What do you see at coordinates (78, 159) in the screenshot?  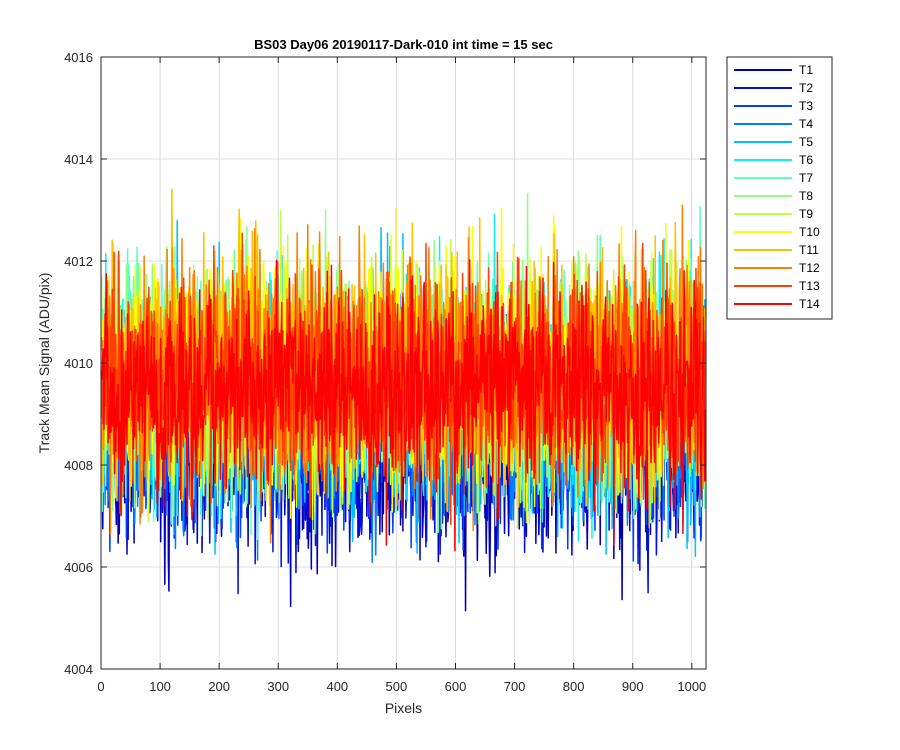 I see `y-tick-label: 4014` at bounding box center [78, 159].